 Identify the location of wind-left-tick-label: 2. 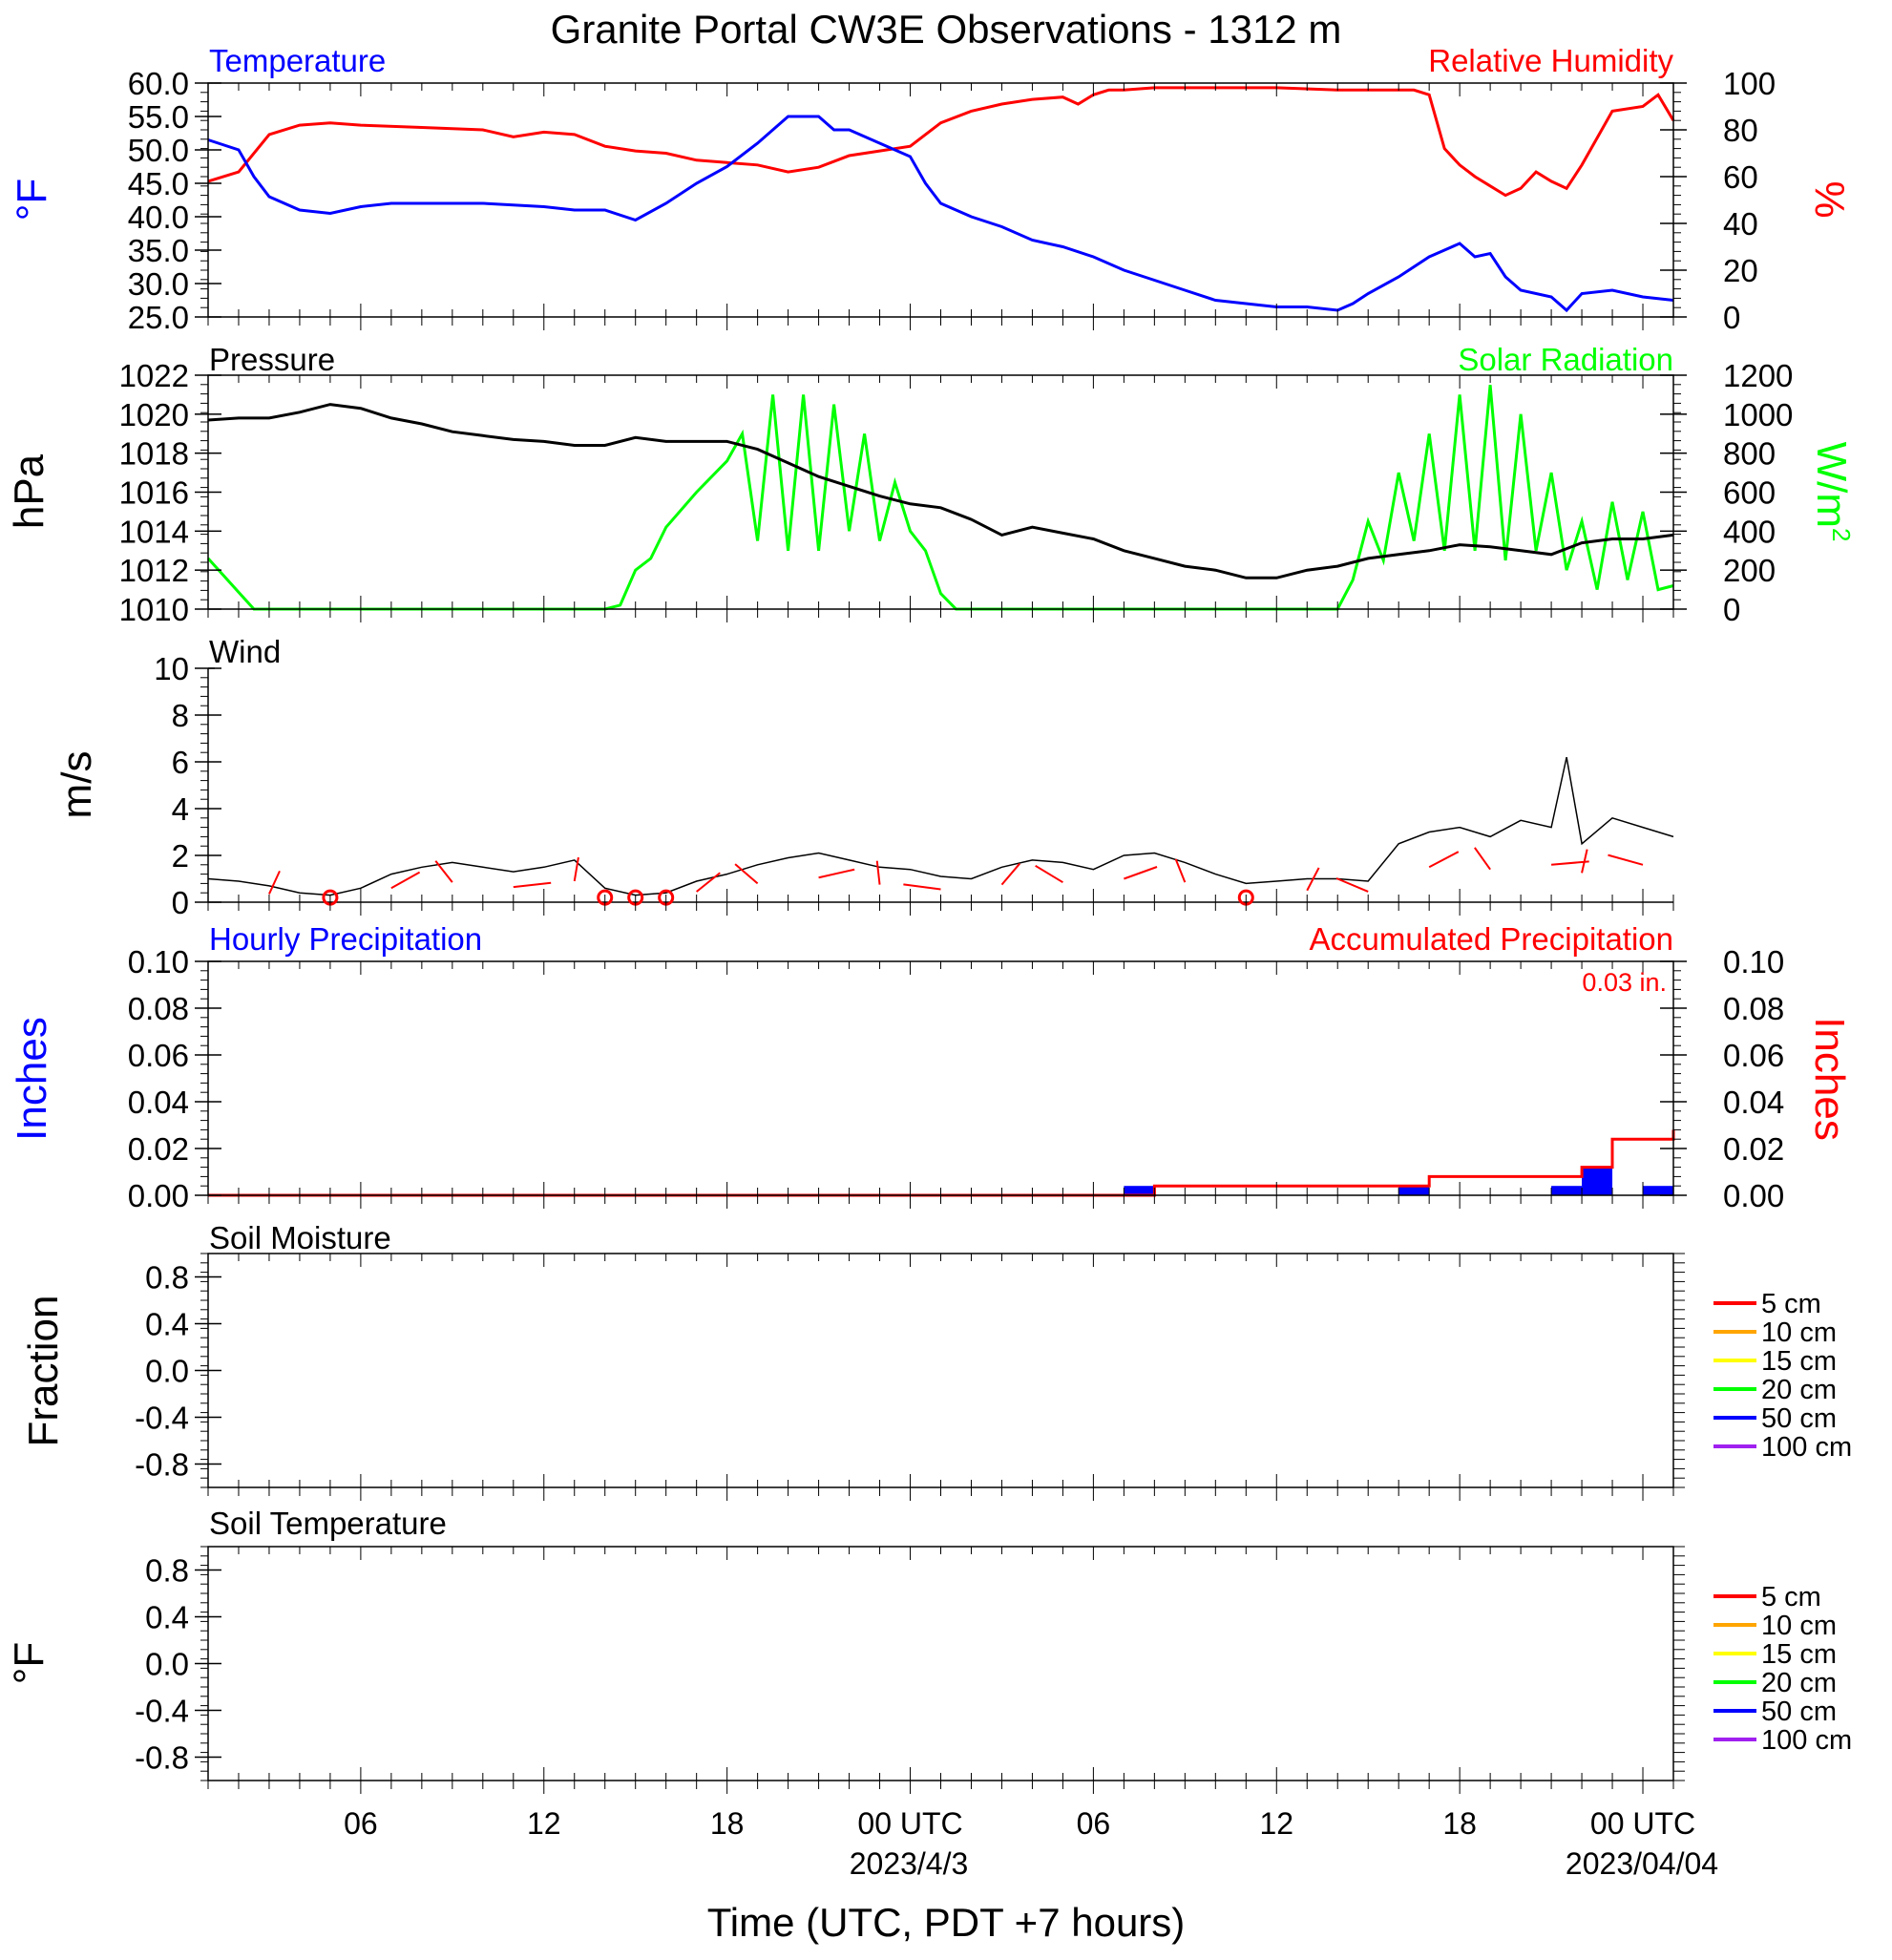
(180, 856).